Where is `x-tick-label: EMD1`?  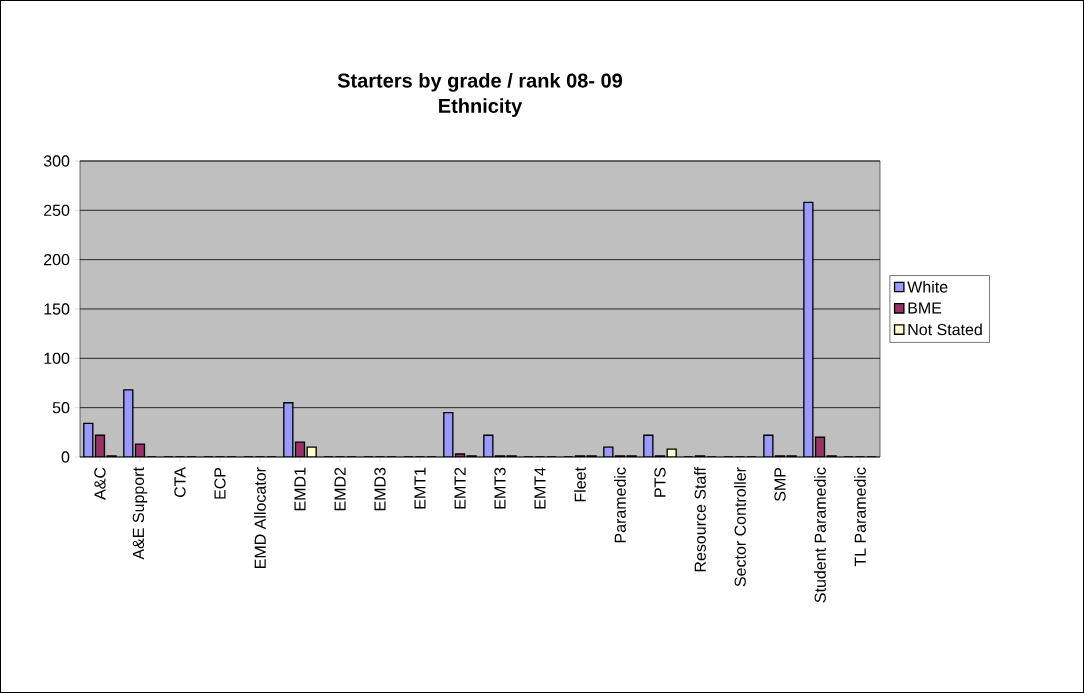 x-tick-label: EMD1 is located at coordinates (300, 489).